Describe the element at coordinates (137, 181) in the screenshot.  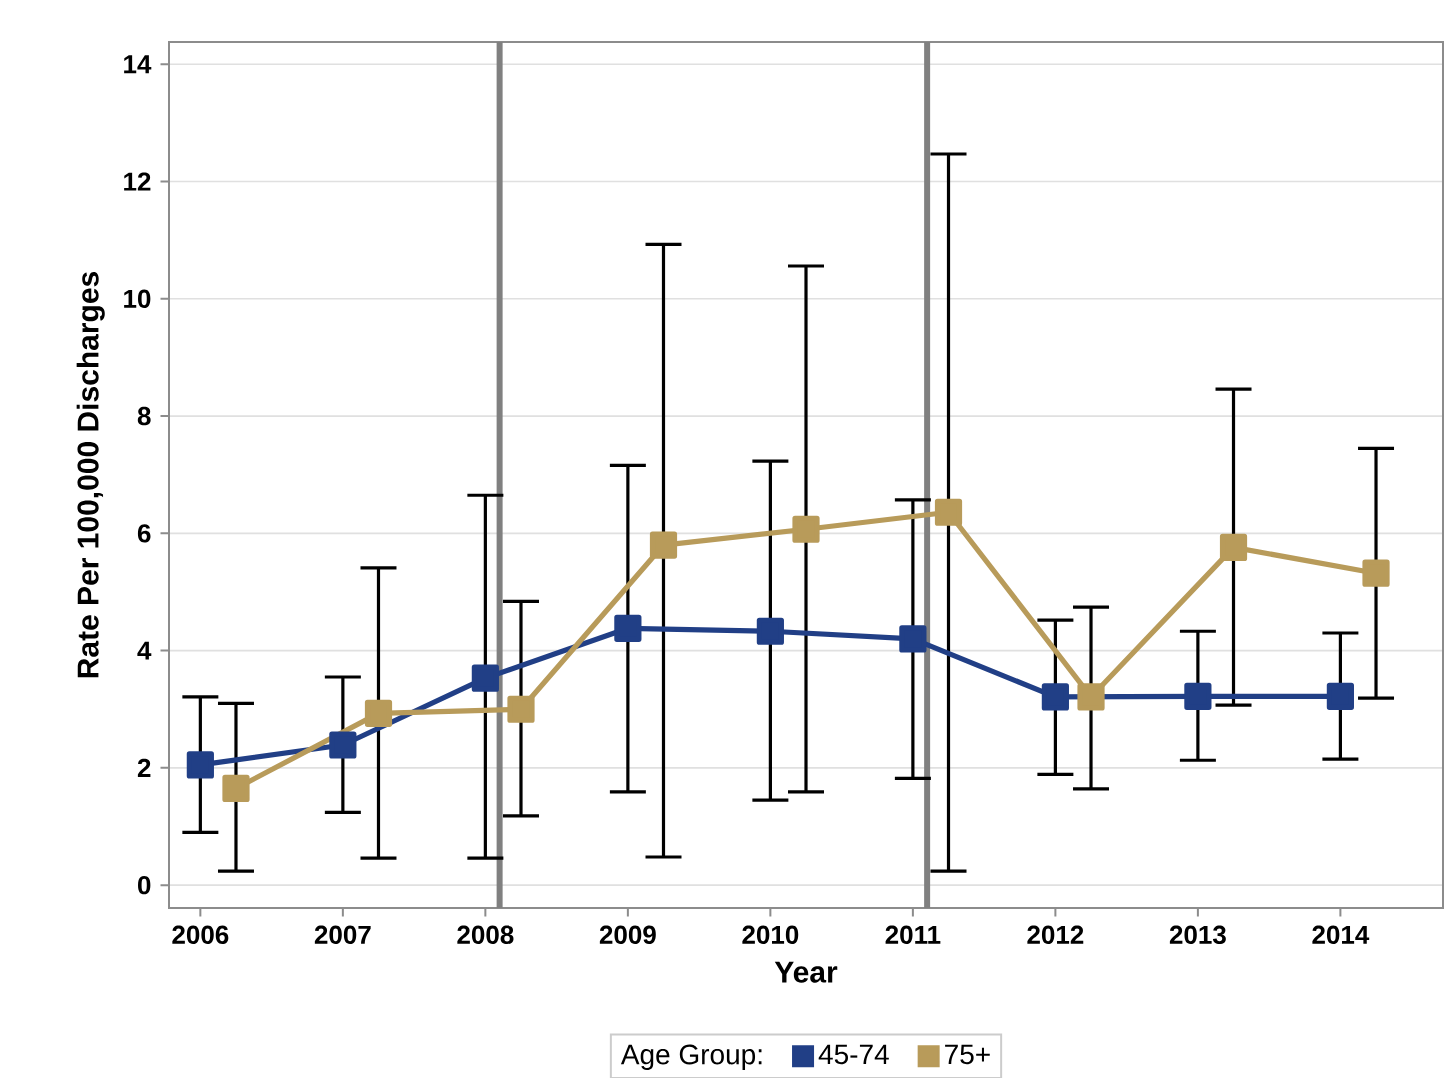
I see `y-tick-label: 12` at that location.